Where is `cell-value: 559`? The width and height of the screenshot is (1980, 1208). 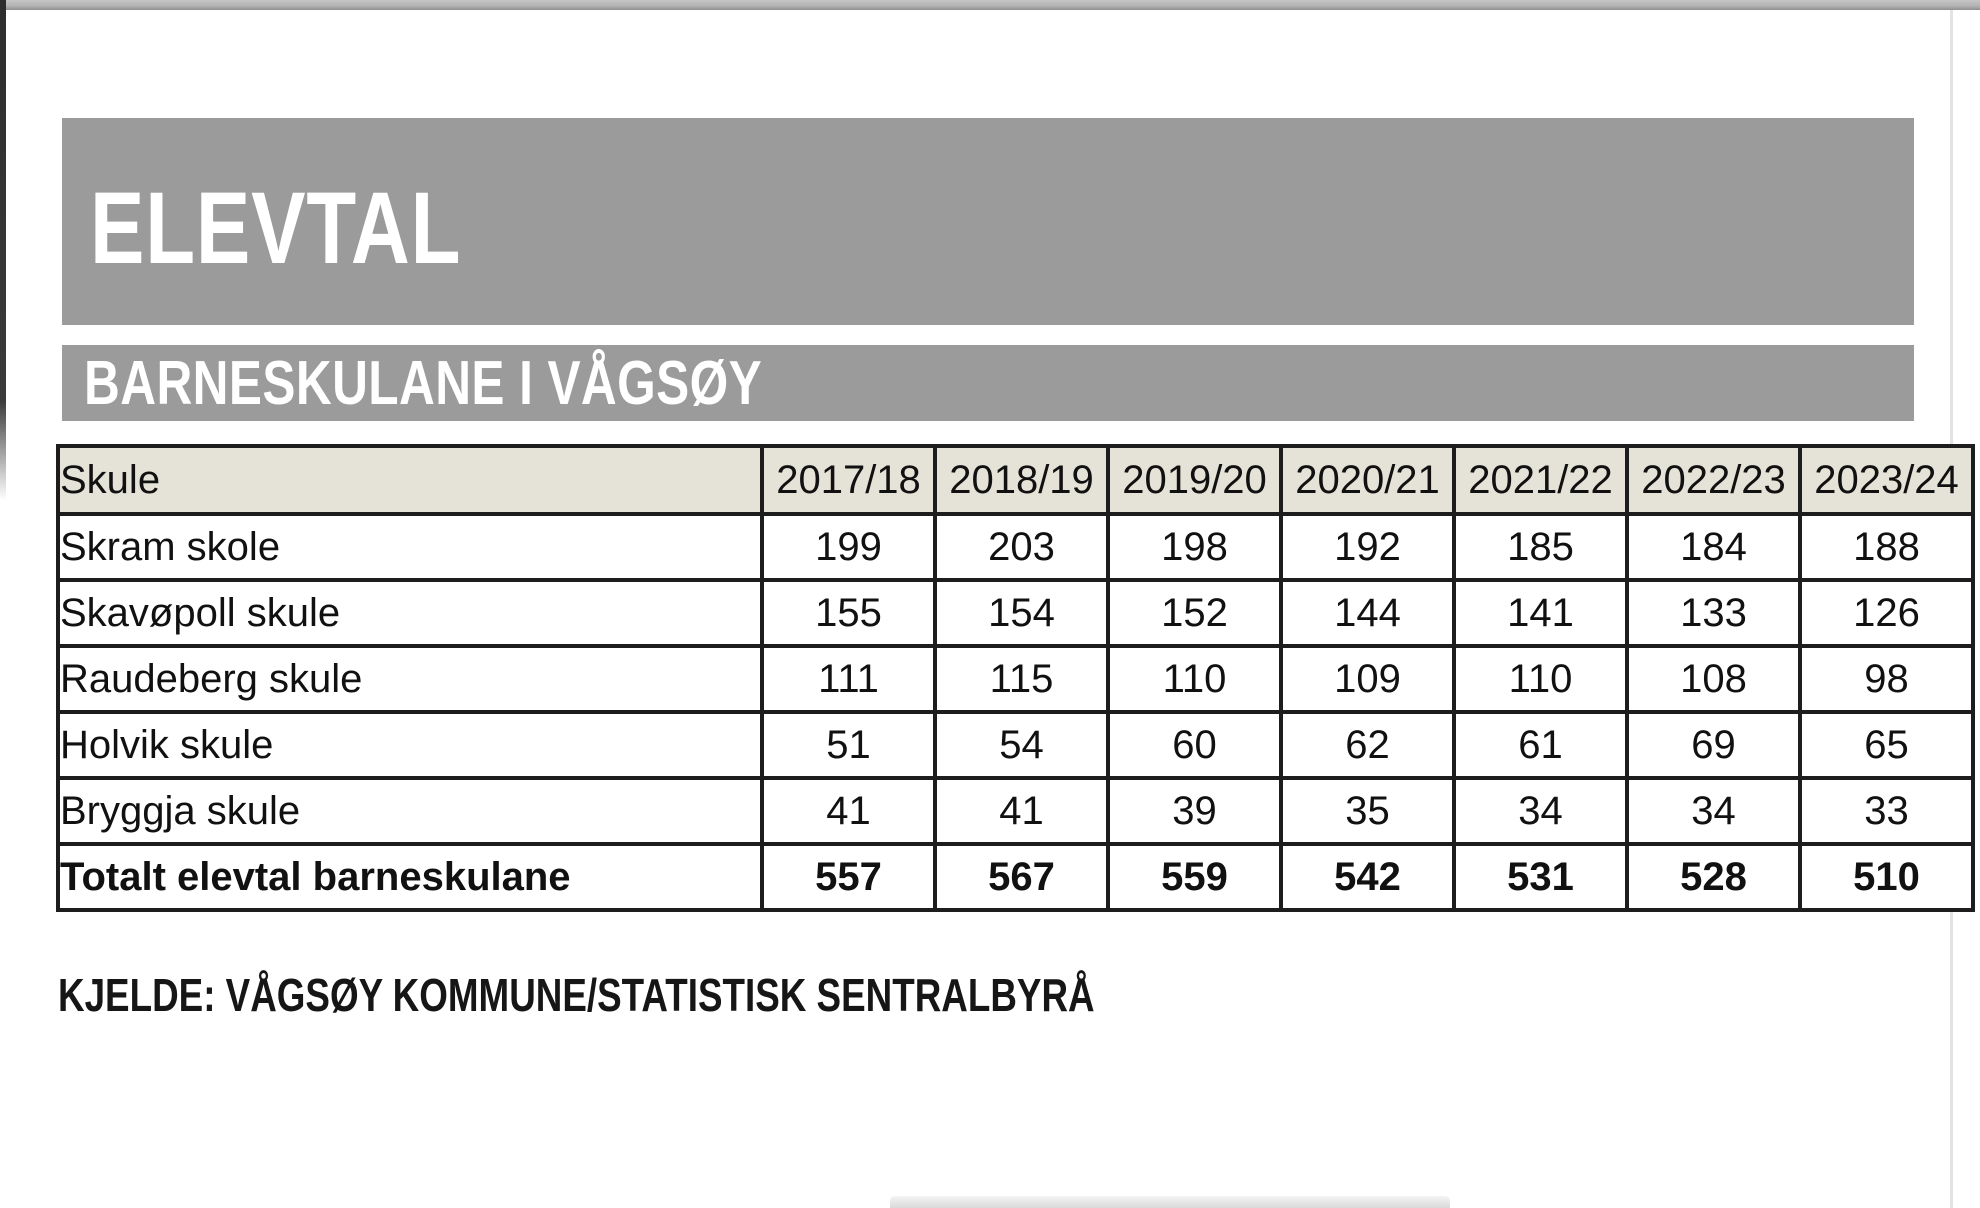
cell-value: 559 is located at coordinates (1194, 877).